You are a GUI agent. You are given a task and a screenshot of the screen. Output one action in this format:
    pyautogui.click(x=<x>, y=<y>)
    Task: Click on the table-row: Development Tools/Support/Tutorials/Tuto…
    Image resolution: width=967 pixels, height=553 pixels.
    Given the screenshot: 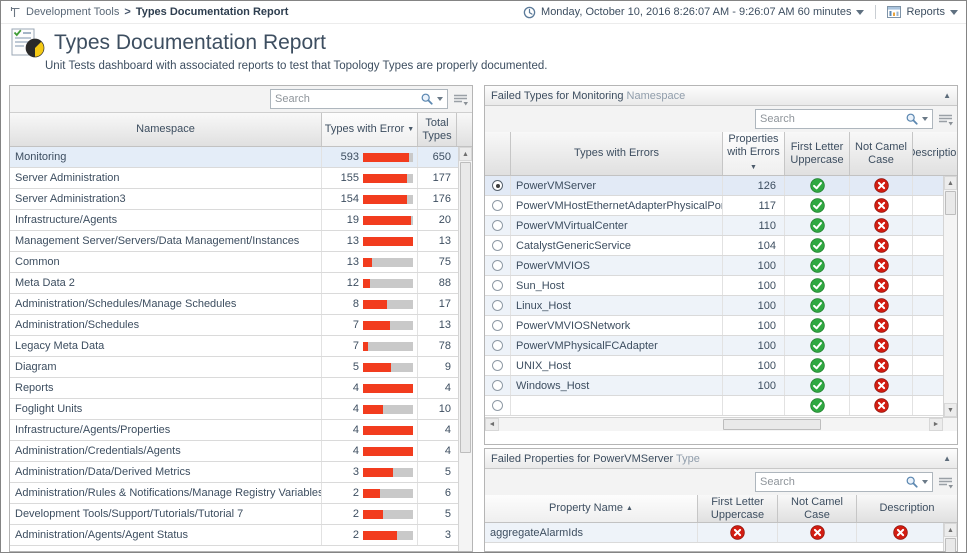 What is the action you would take?
    pyautogui.click(x=234, y=514)
    